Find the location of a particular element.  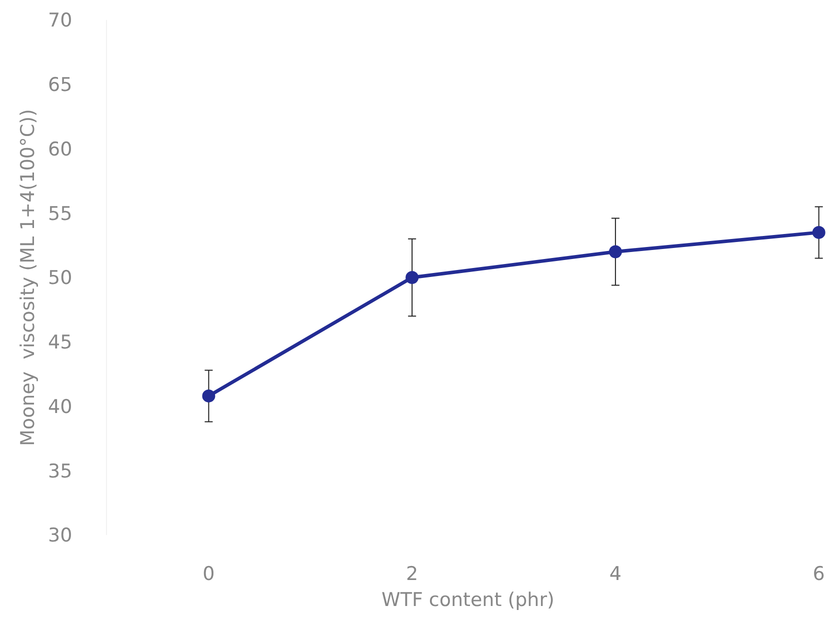

y-tick-label: 30 is located at coordinates (60, 535).